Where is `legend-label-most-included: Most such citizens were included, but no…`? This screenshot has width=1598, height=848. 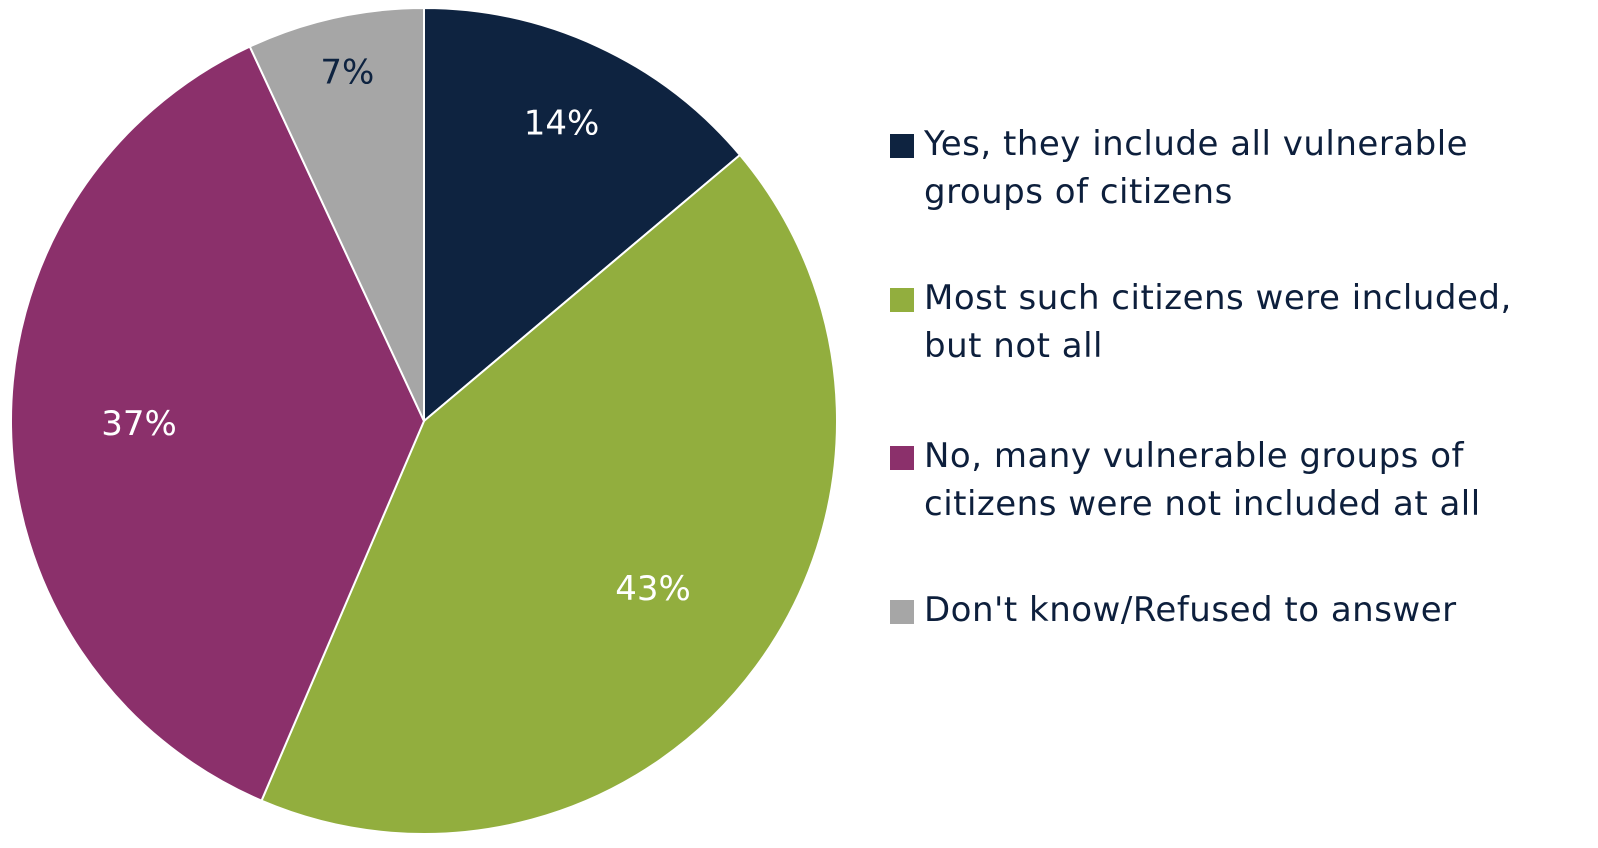 legend-label-most-included: Most such citizens were included, but no… is located at coordinates (1218, 322).